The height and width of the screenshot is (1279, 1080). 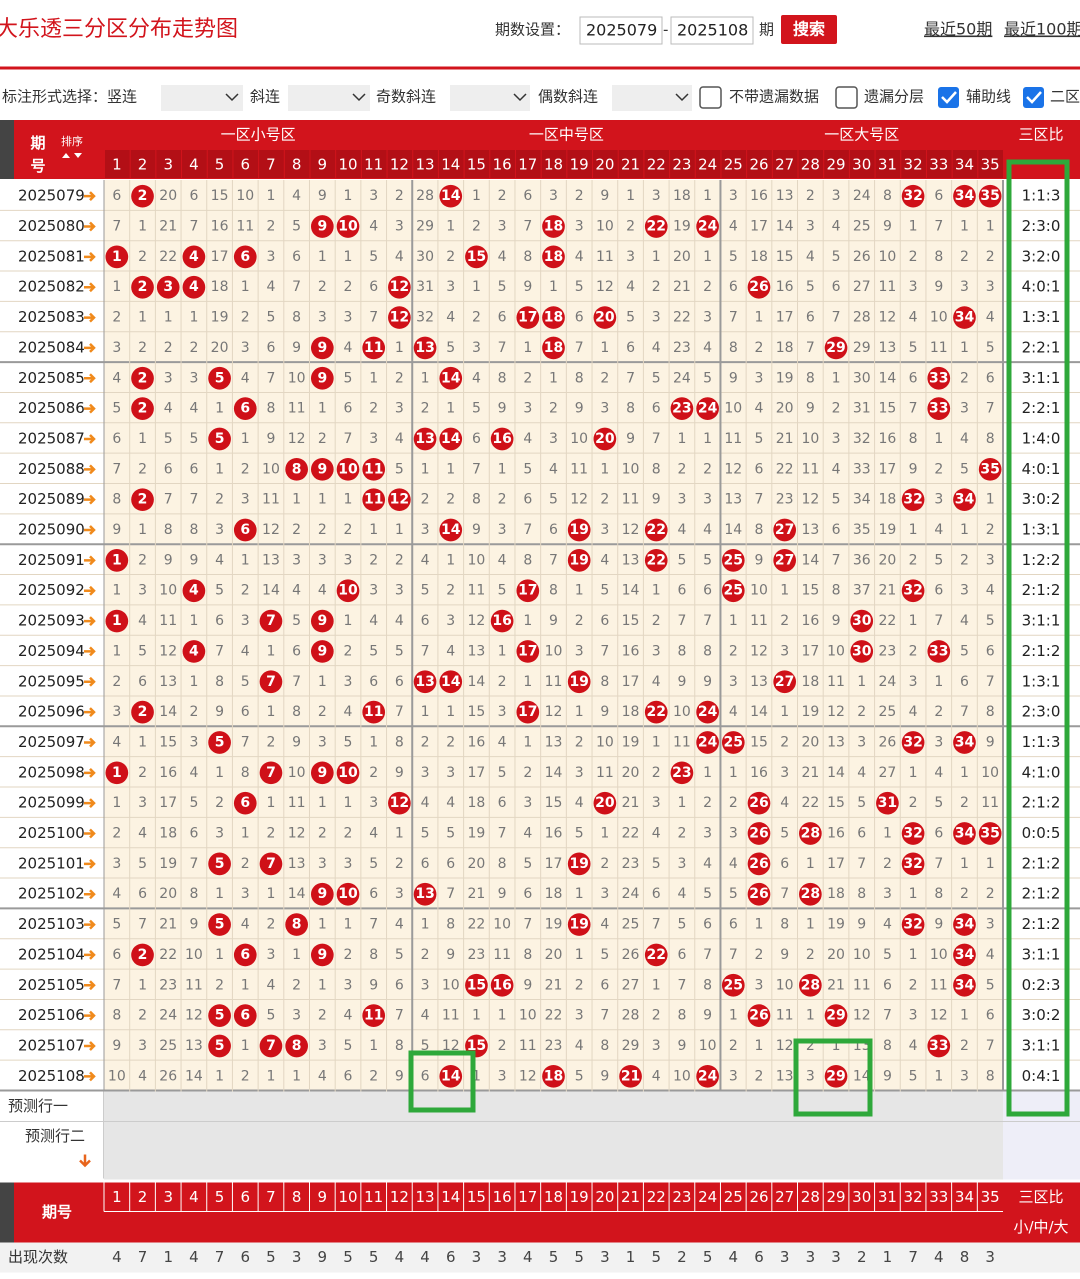 What do you see at coordinates (682, 97) in the screenshot?
I see `chevron` at bounding box center [682, 97].